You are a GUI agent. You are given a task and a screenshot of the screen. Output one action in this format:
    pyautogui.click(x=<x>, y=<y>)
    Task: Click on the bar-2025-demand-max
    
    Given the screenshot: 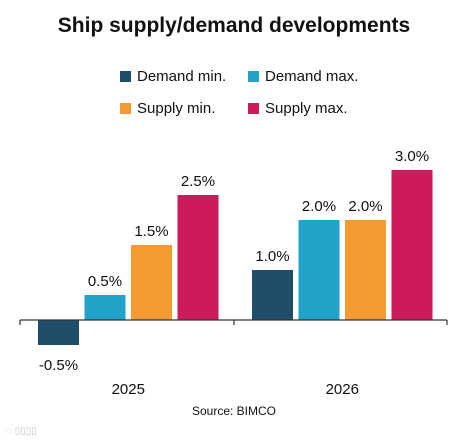 What is the action you would take?
    pyautogui.click(x=105, y=307)
    